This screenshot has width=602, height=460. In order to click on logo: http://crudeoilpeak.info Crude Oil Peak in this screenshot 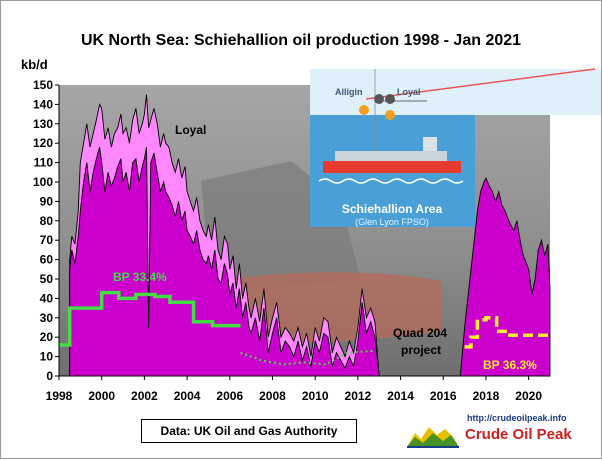, I will do `click(500, 433)`.